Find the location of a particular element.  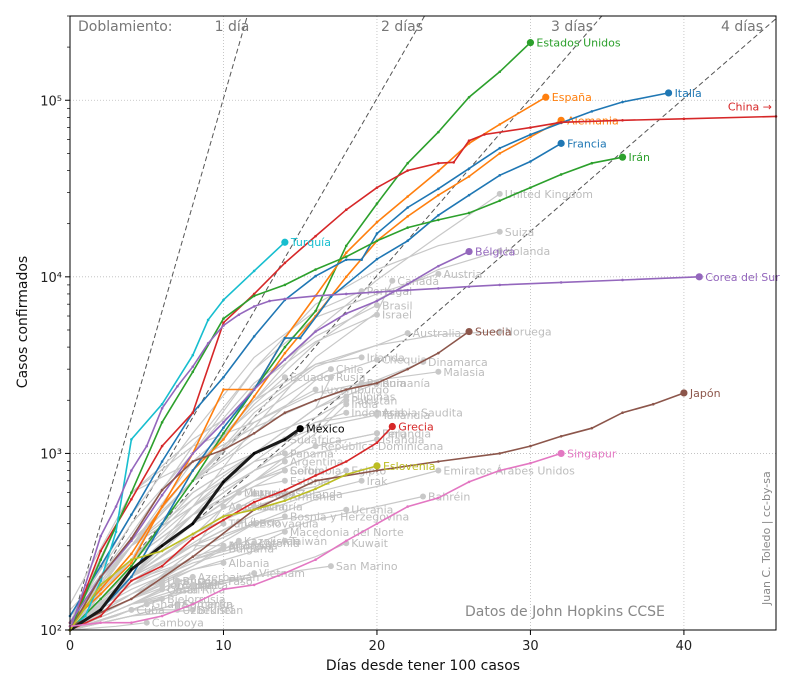

series-label: Italia is located at coordinates (688, 93).